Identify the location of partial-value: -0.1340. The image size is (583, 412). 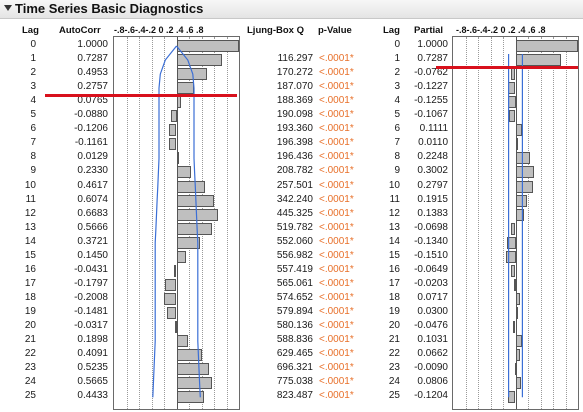
(431, 241).